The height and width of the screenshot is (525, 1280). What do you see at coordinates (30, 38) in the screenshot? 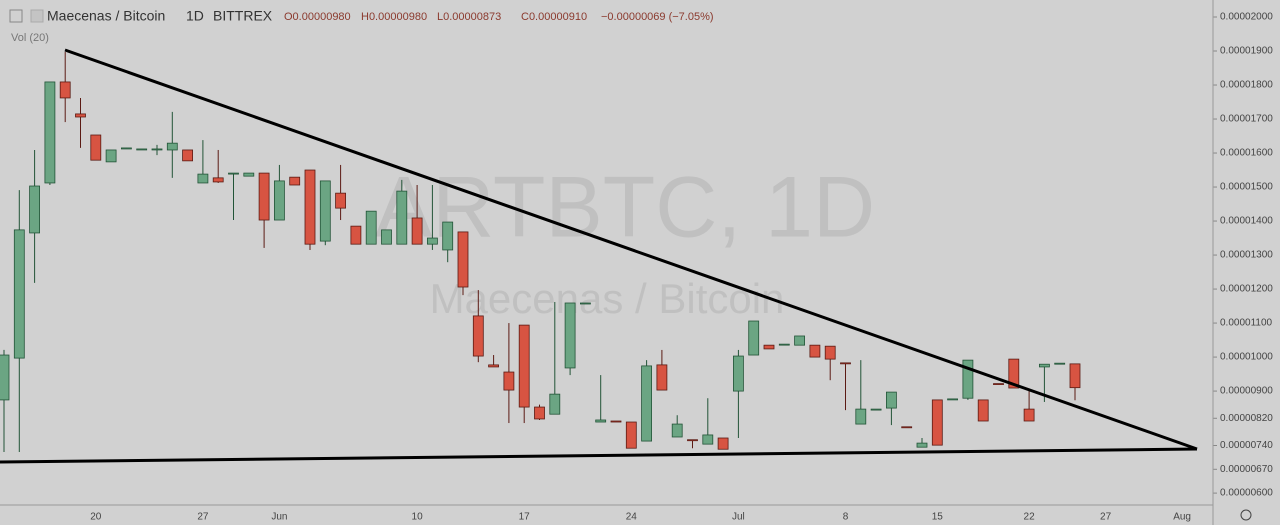
I see `indicator: Vol (20)` at bounding box center [30, 38].